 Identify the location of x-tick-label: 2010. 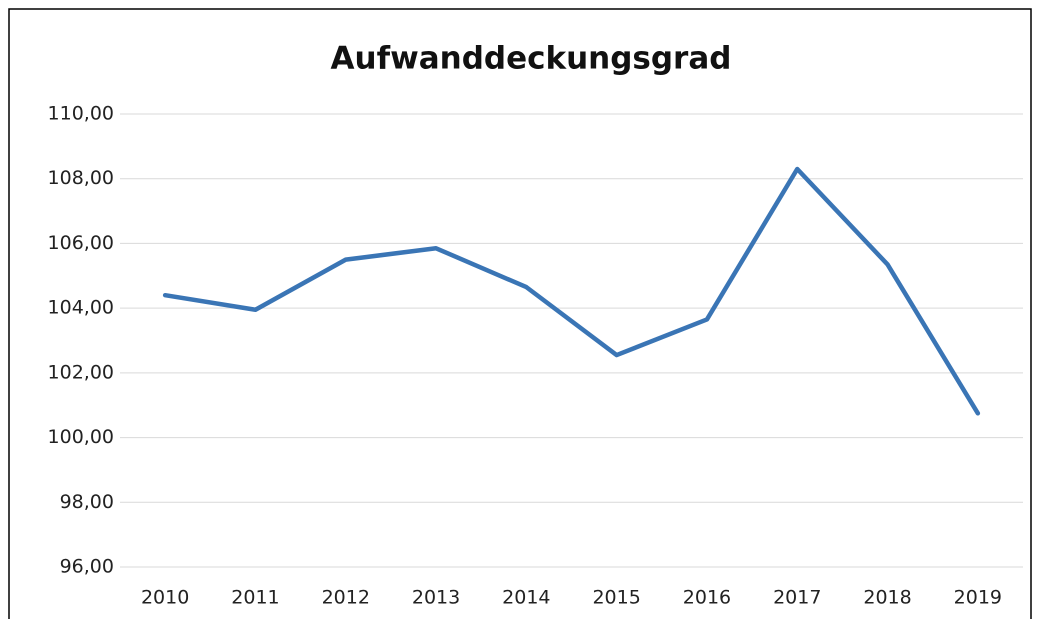
(165, 598).